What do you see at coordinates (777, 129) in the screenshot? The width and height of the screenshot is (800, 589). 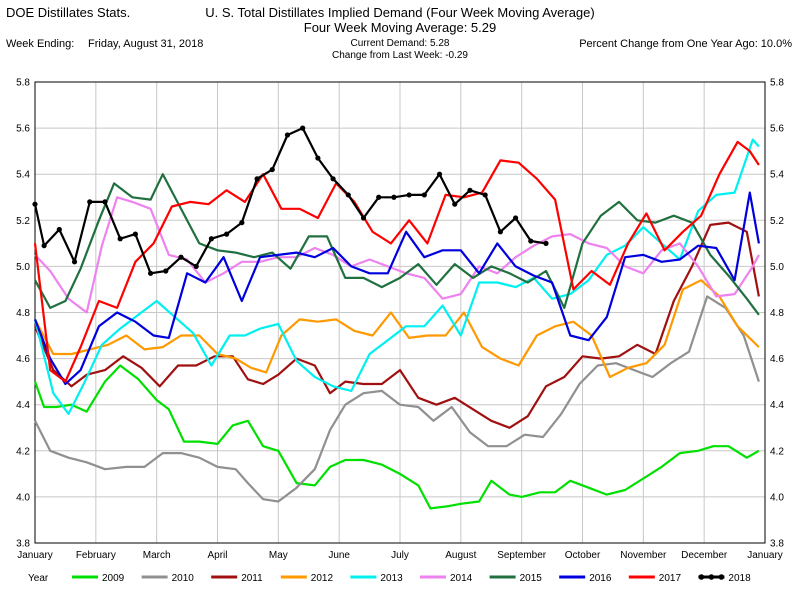 I see `y-tick-label-right: 5.6` at bounding box center [777, 129].